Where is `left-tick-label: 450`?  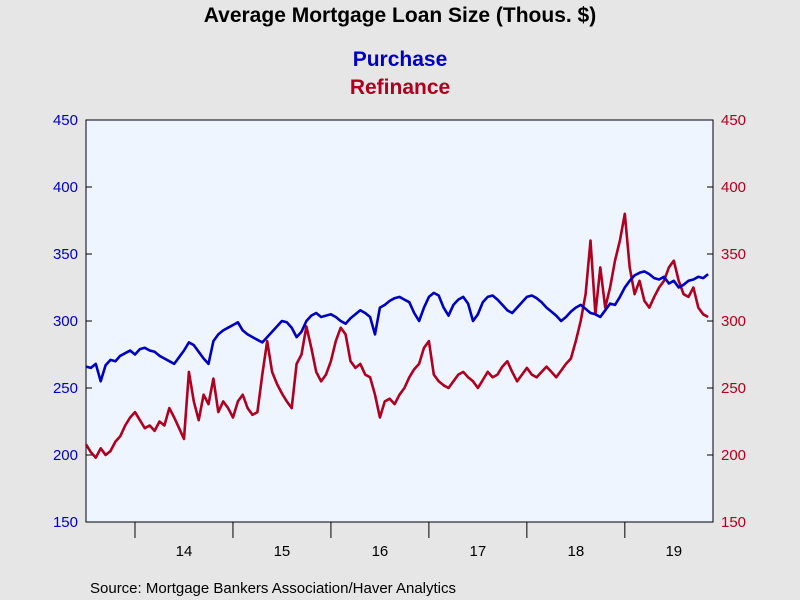 left-tick-label: 450 is located at coordinates (65, 120).